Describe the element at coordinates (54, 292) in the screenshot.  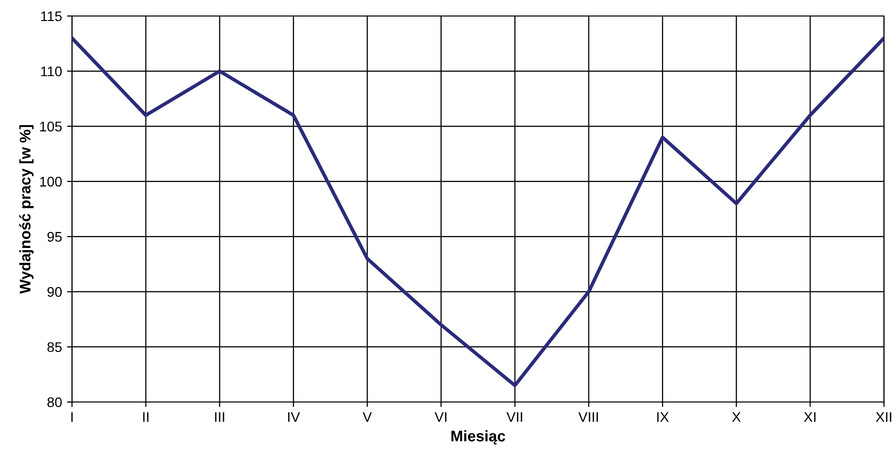
I see `y-tick-label: 90` at that location.